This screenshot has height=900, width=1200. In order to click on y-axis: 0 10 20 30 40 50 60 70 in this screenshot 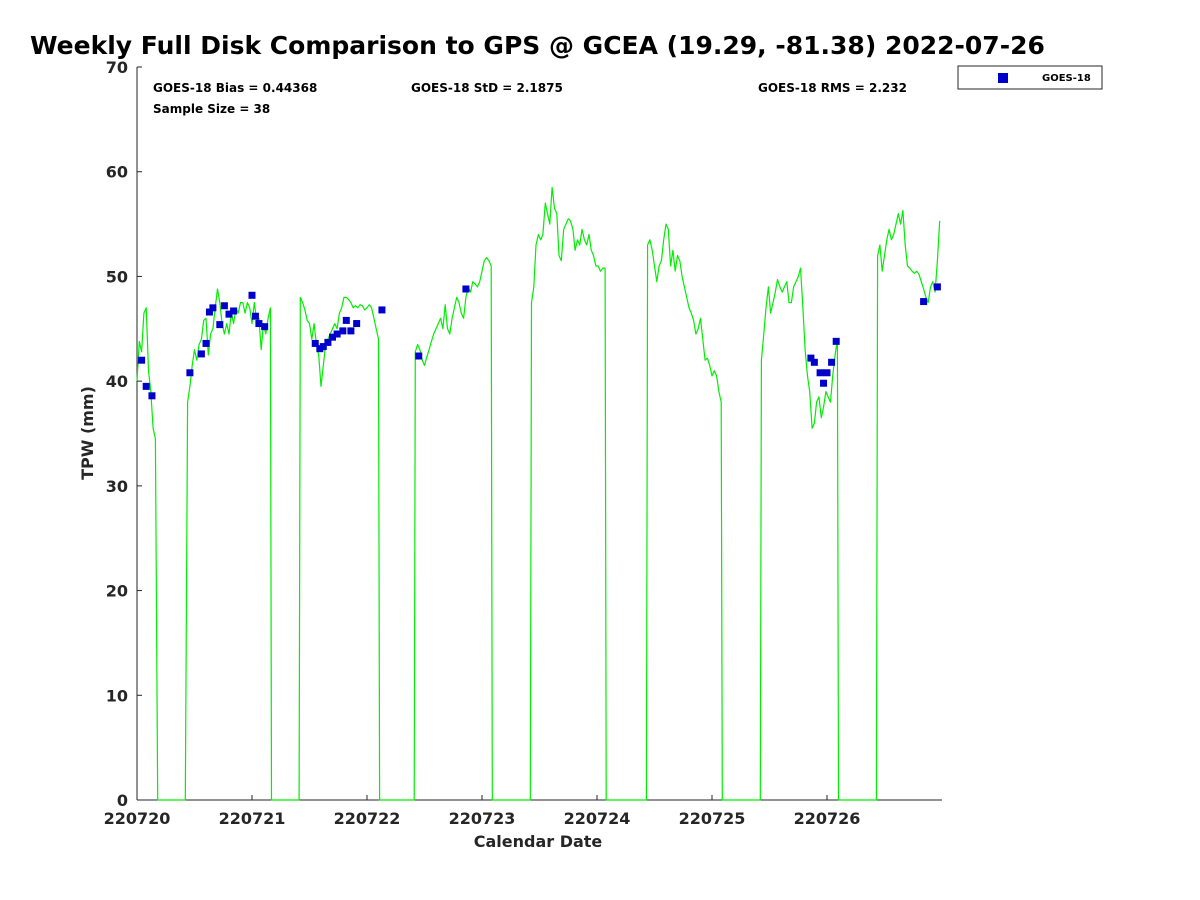, I will do `click(124, 434)`.